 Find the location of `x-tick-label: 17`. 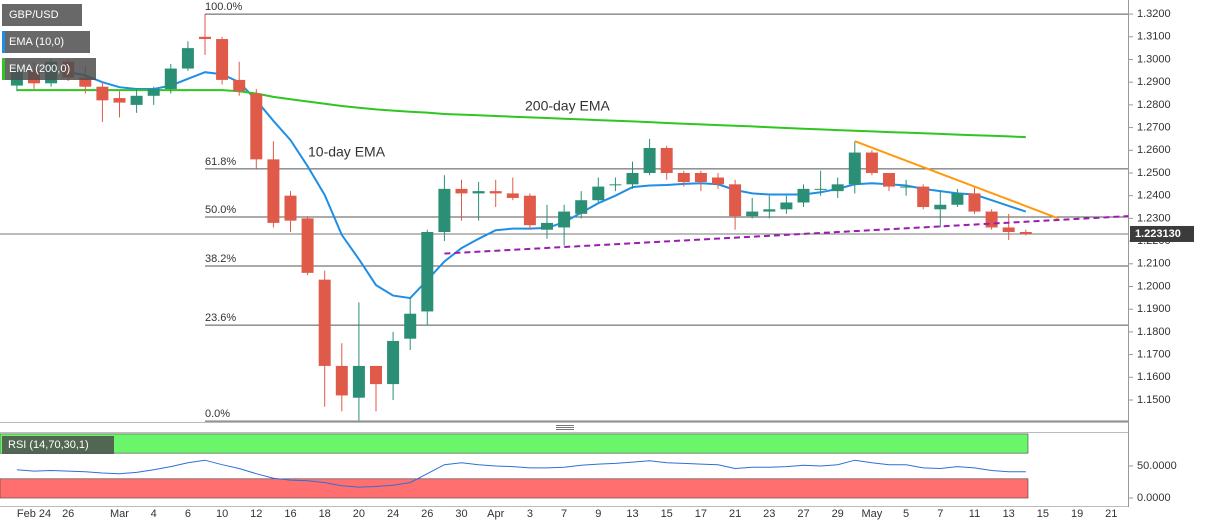

x-tick-label: 17 is located at coordinates (701, 514).